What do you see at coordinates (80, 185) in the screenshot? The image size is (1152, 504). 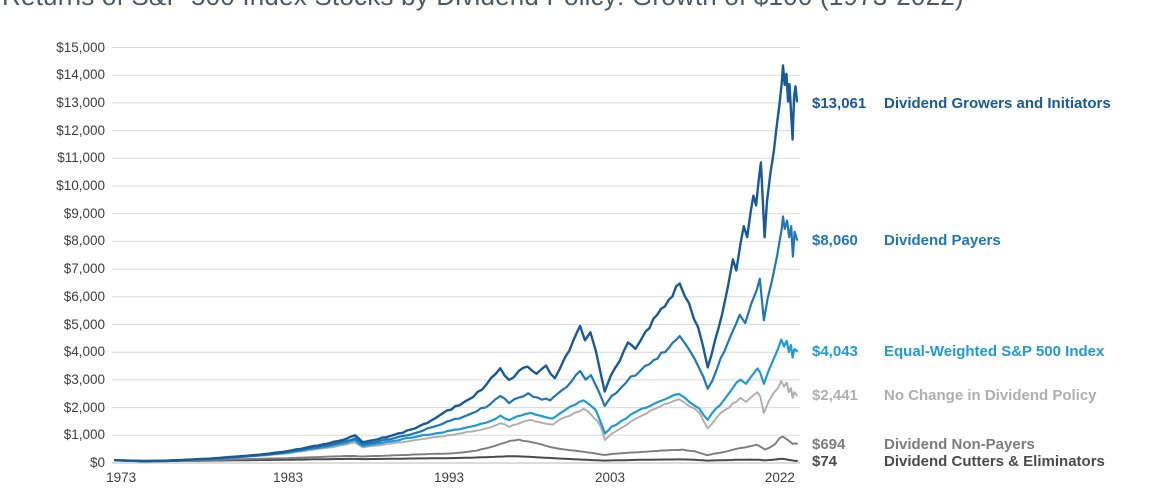 I see `y-tick-label: $10,000` at bounding box center [80, 185].